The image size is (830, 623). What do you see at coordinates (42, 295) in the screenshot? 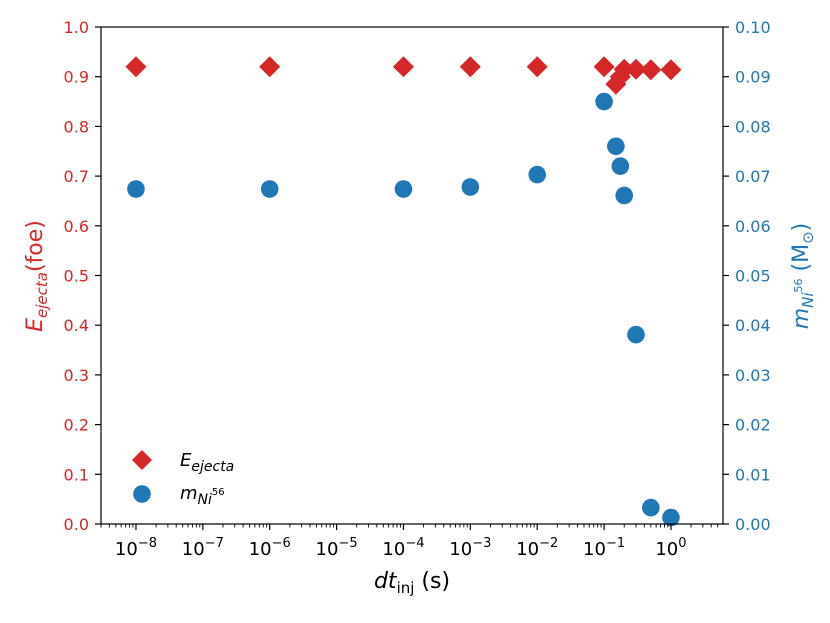
I see `left-y-title-sub: ejecta` at bounding box center [42, 295].